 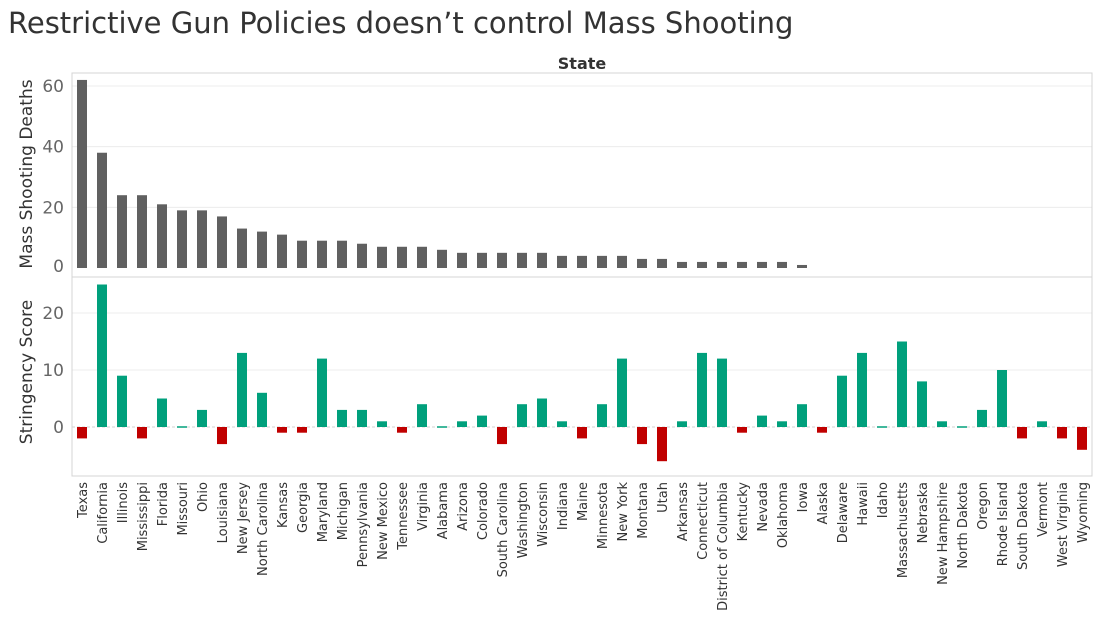 I want to click on y-tick-stringency: 0, so click(x=58, y=428).